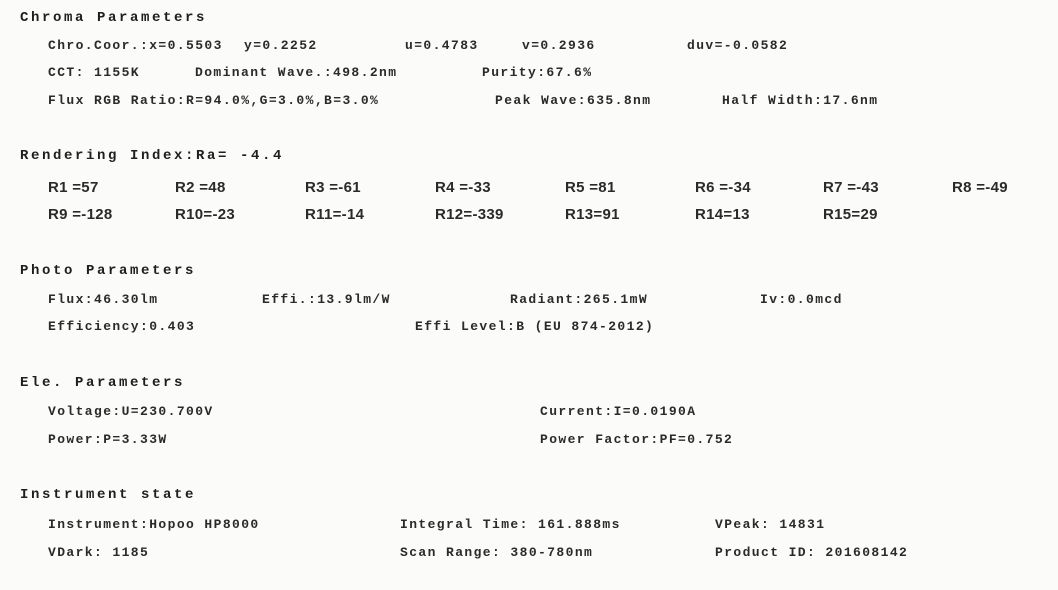 The width and height of the screenshot is (1058, 590). Describe the element at coordinates (154, 524) in the screenshot. I see `instrument-model: Instrument:Hopoo HP8000` at that location.